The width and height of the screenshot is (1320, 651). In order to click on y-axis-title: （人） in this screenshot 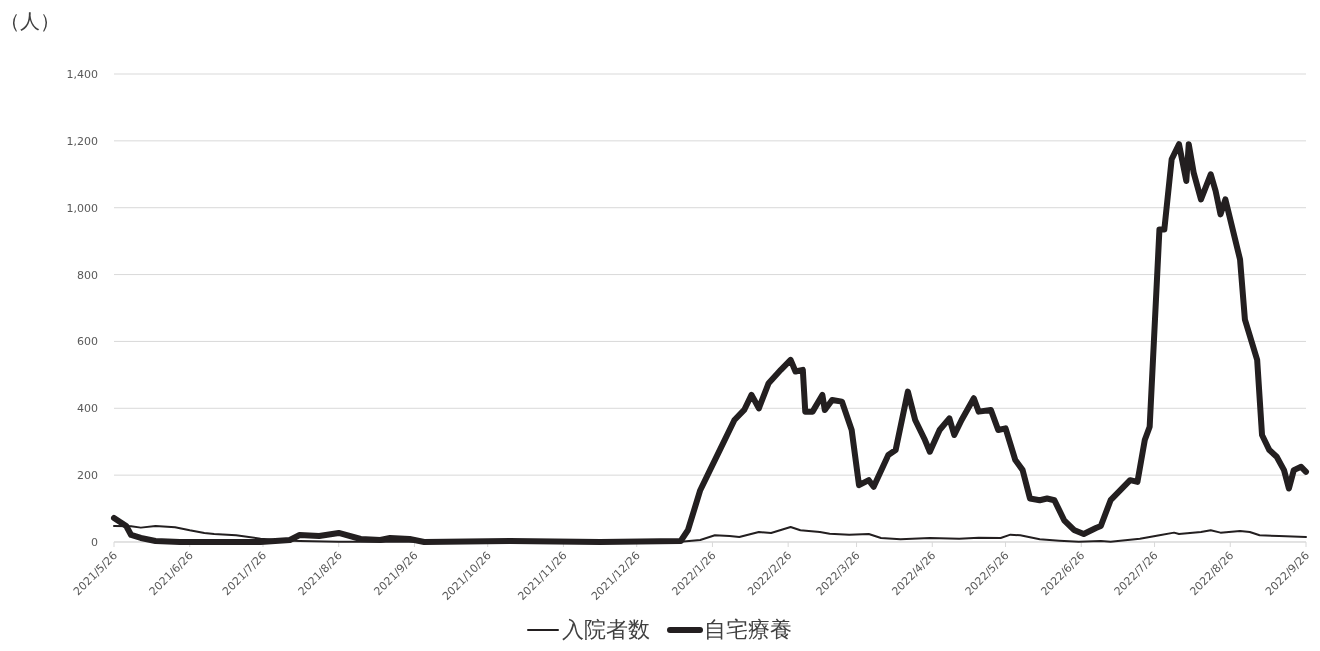, I will do `click(30, 21)`.